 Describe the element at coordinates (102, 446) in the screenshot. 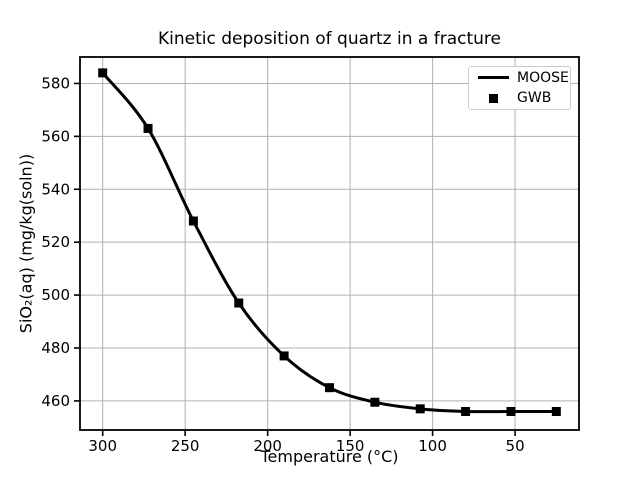

I see `x-tick-label: 300` at that location.